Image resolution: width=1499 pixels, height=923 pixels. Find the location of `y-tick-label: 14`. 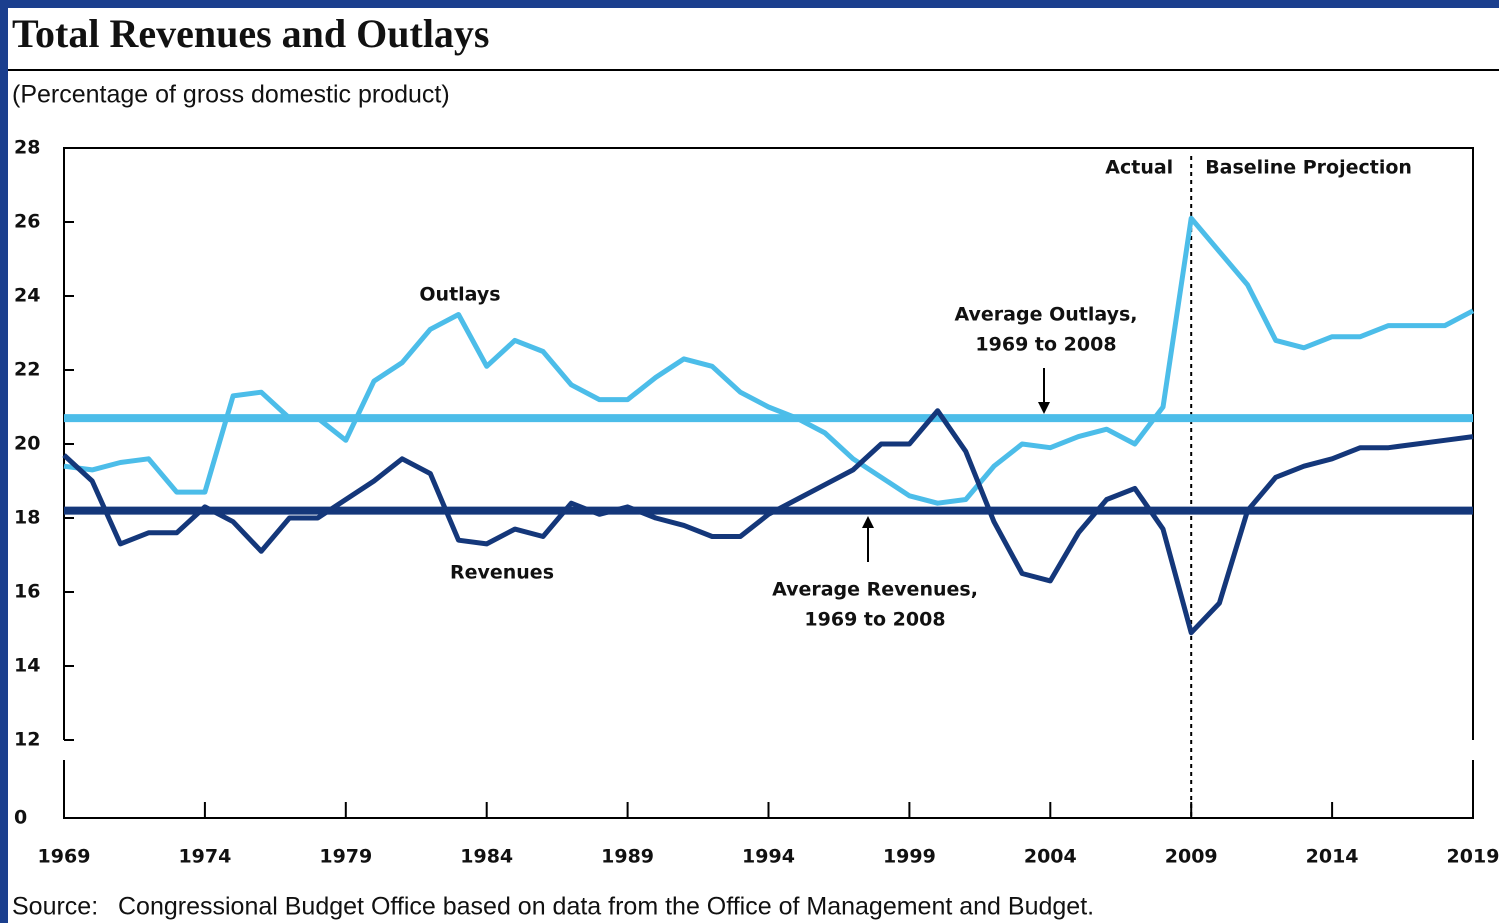

y-tick-label: 14 is located at coordinates (27, 666).